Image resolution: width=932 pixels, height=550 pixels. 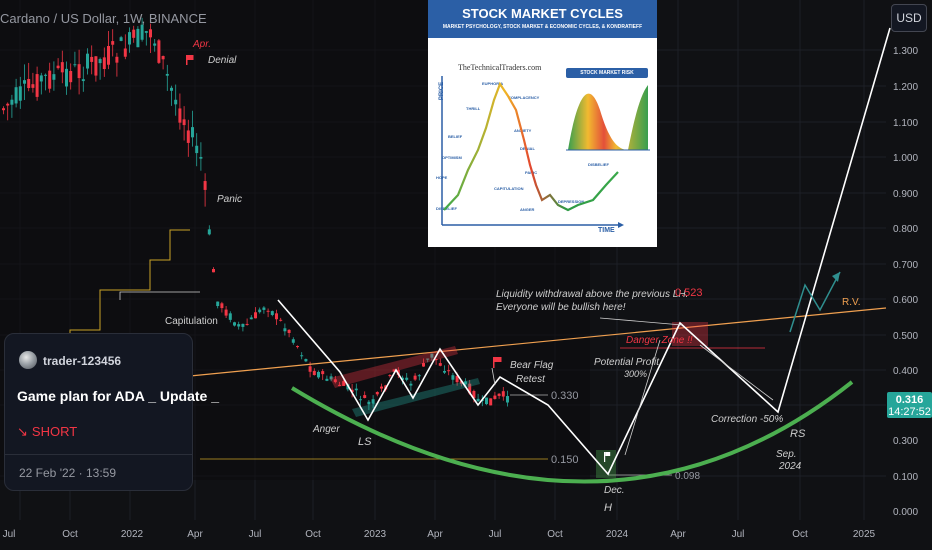 What do you see at coordinates (572, 432) in the screenshot?
I see `rounding-bottom-curve` at bounding box center [572, 432].